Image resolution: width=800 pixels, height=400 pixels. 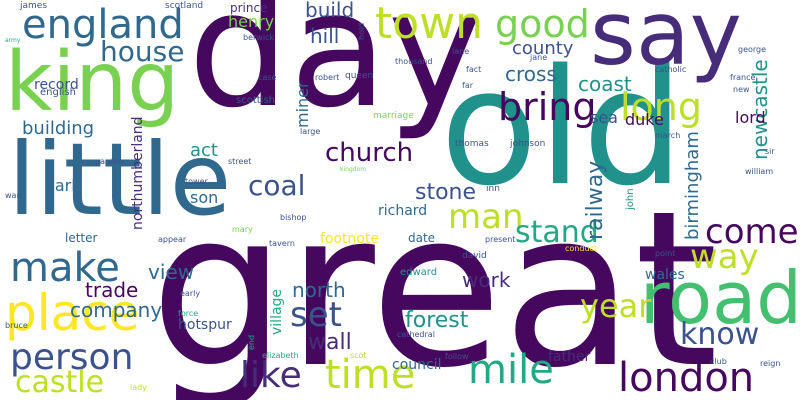 What do you see at coordinates (417, 365) in the screenshot?
I see `word-council: council` at bounding box center [417, 365].